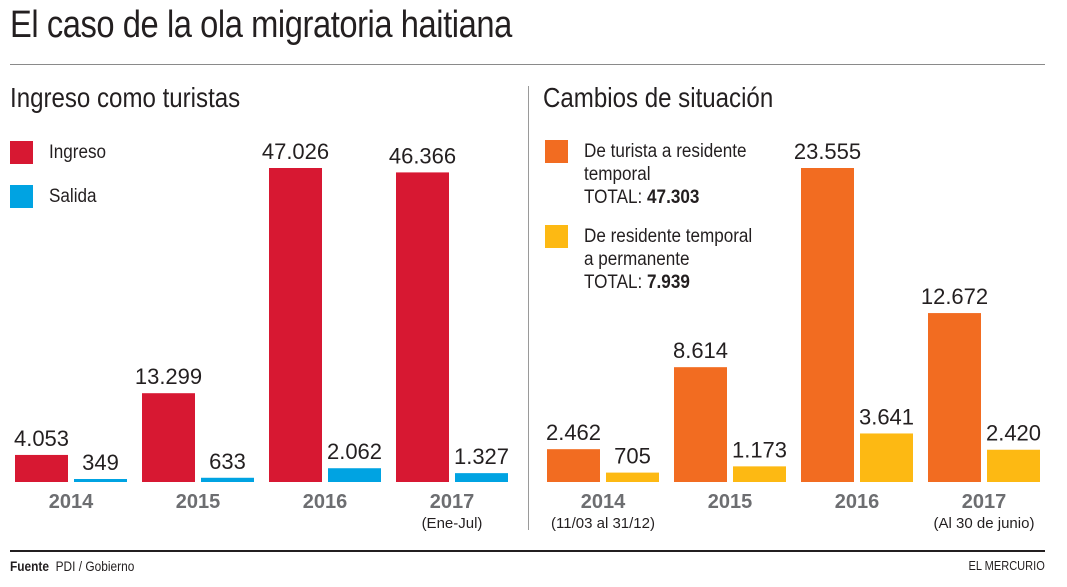 Image resolution: width=1067 pixels, height=587 pixels. Describe the element at coordinates (700, 424) in the screenshot. I see `bar-cambios-0-2015` at that location.